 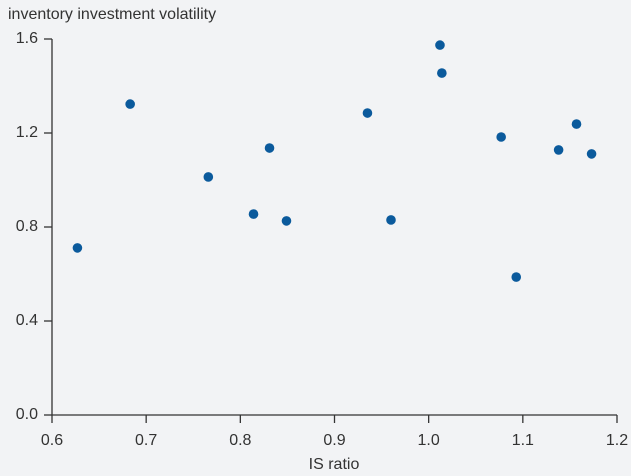 I want to click on x-tick-label: 0.7, so click(x=146, y=440).